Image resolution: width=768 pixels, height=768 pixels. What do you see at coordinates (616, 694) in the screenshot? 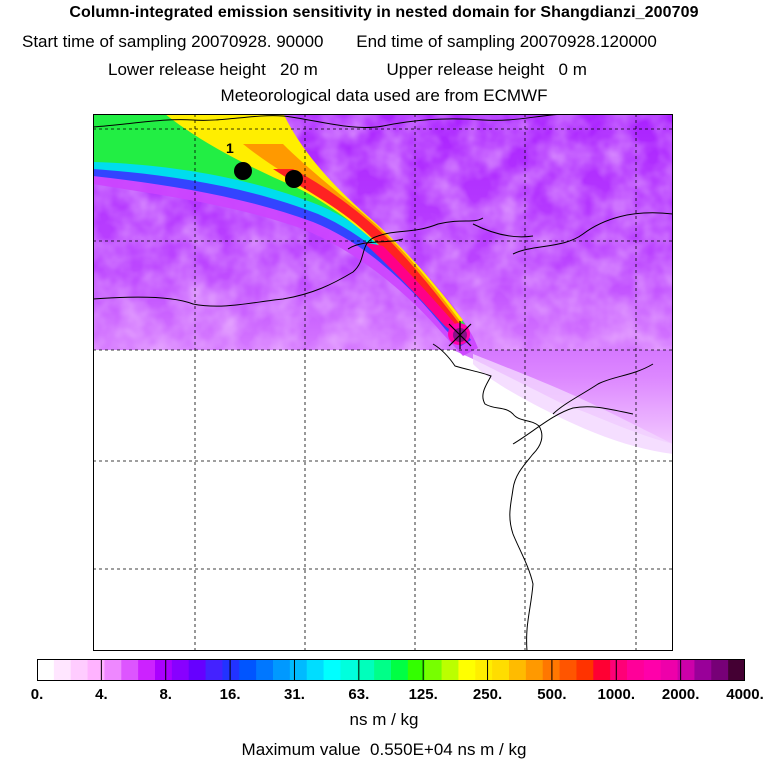
I see `colorbar-tick-label: 1000.` at bounding box center [616, 694].